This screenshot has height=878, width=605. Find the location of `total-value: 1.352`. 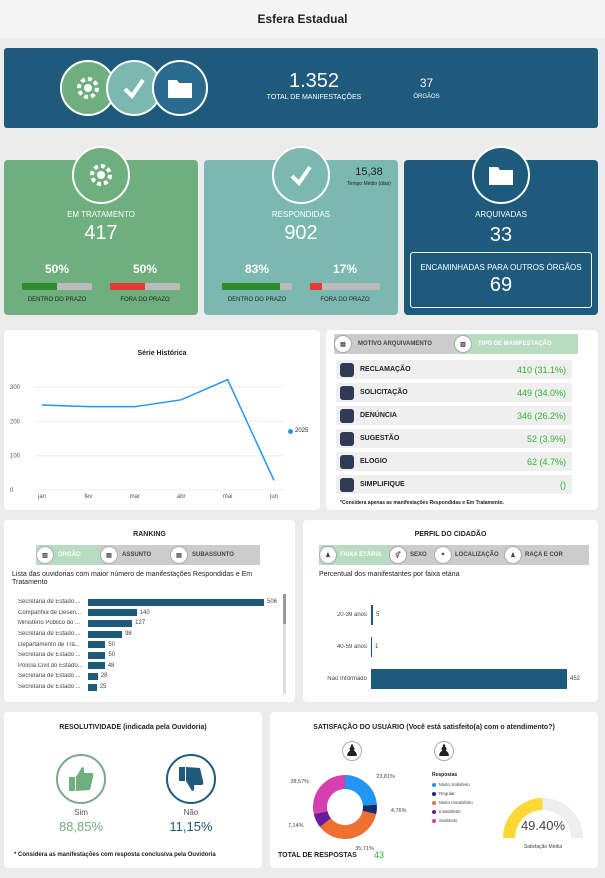

total-value: 1.352 is located at coordinates (314, 81).